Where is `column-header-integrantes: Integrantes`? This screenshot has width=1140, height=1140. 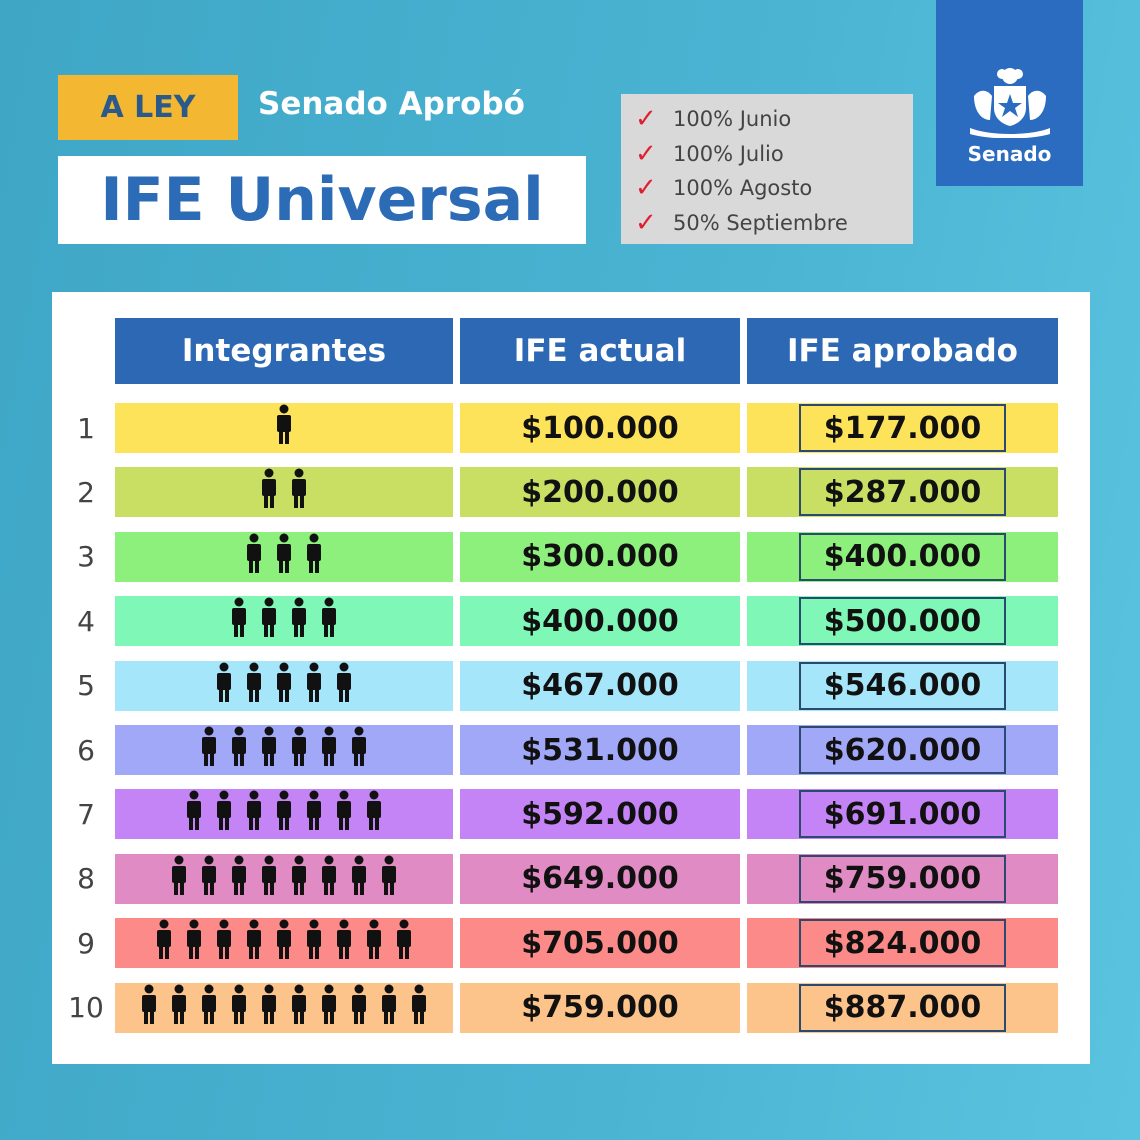
column-header-integrantes: Integrantes is located at coordinates (284, 351).